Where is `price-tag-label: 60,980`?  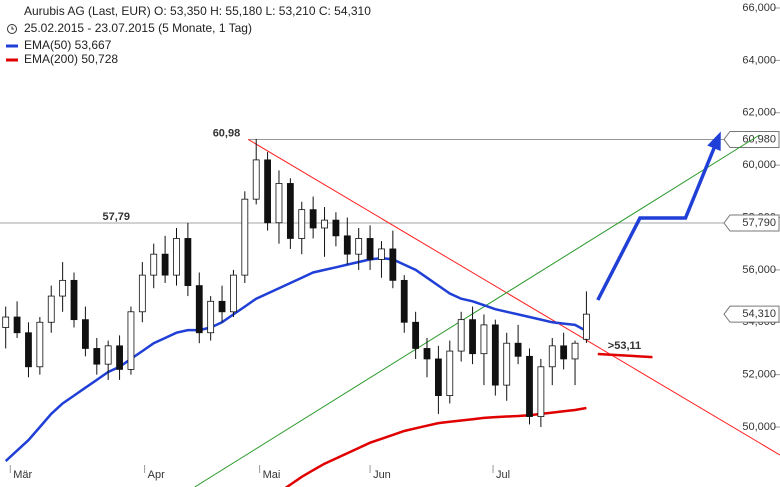
price-tag-label: 60,980 is located at coordinates (759, 139).